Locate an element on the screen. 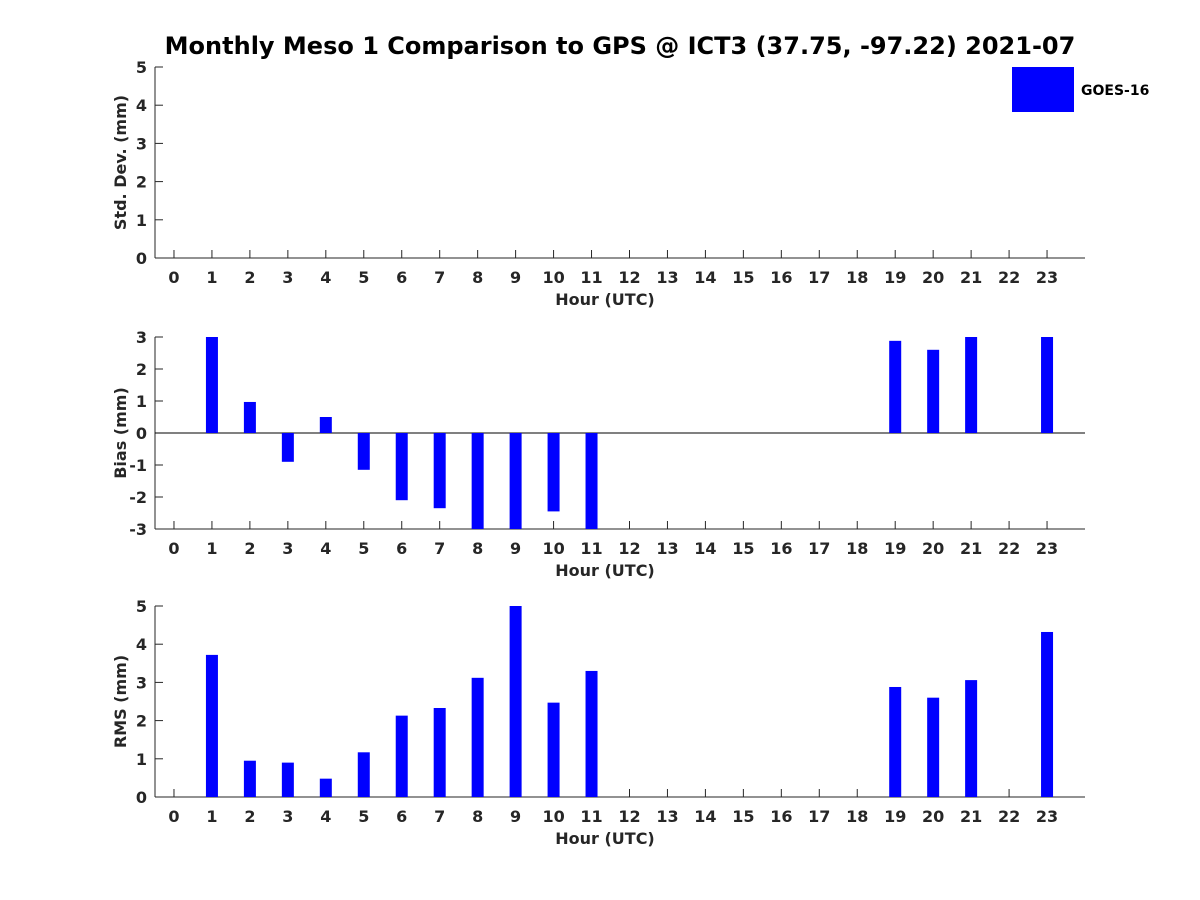 This screenshot has height=900, width=1200. legend-label: GOES-16 is located at coordinates (1115, 91).